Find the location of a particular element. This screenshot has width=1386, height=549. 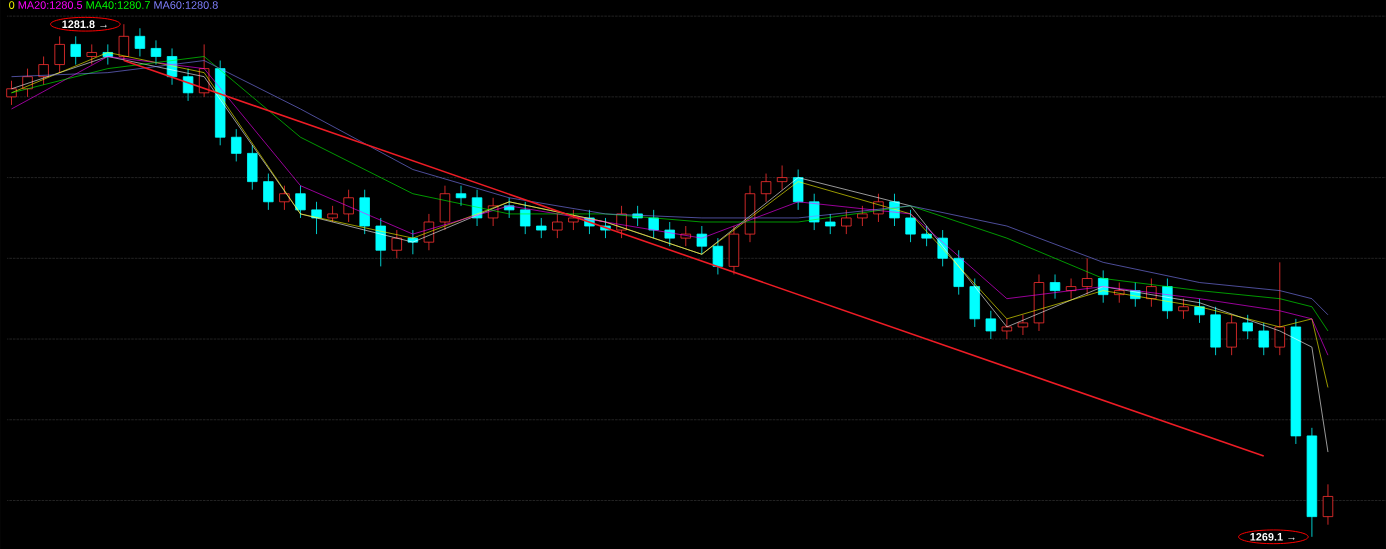

text: 0 is located at coordinates (12, 5).